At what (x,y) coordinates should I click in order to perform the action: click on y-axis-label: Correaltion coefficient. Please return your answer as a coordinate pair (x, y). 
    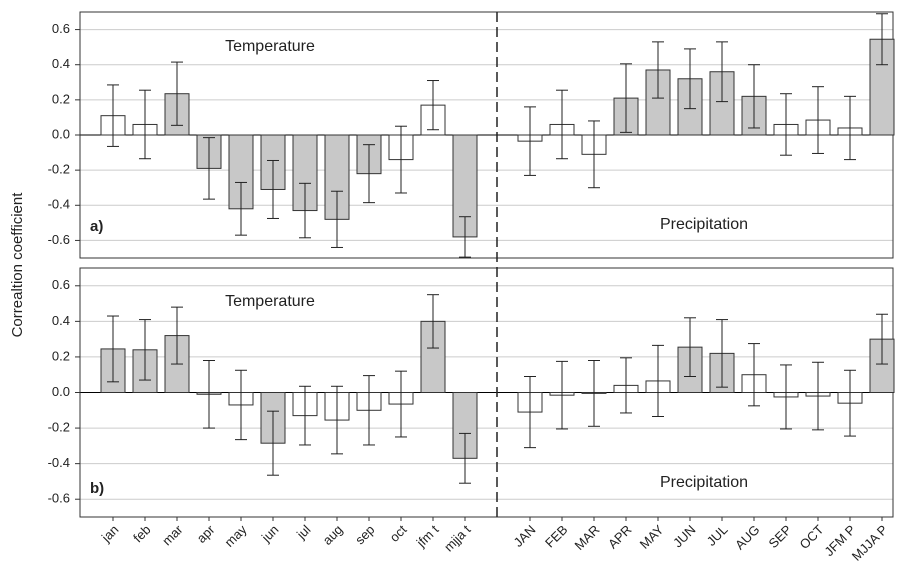
    Looking at the image, I should click on (17, 265).